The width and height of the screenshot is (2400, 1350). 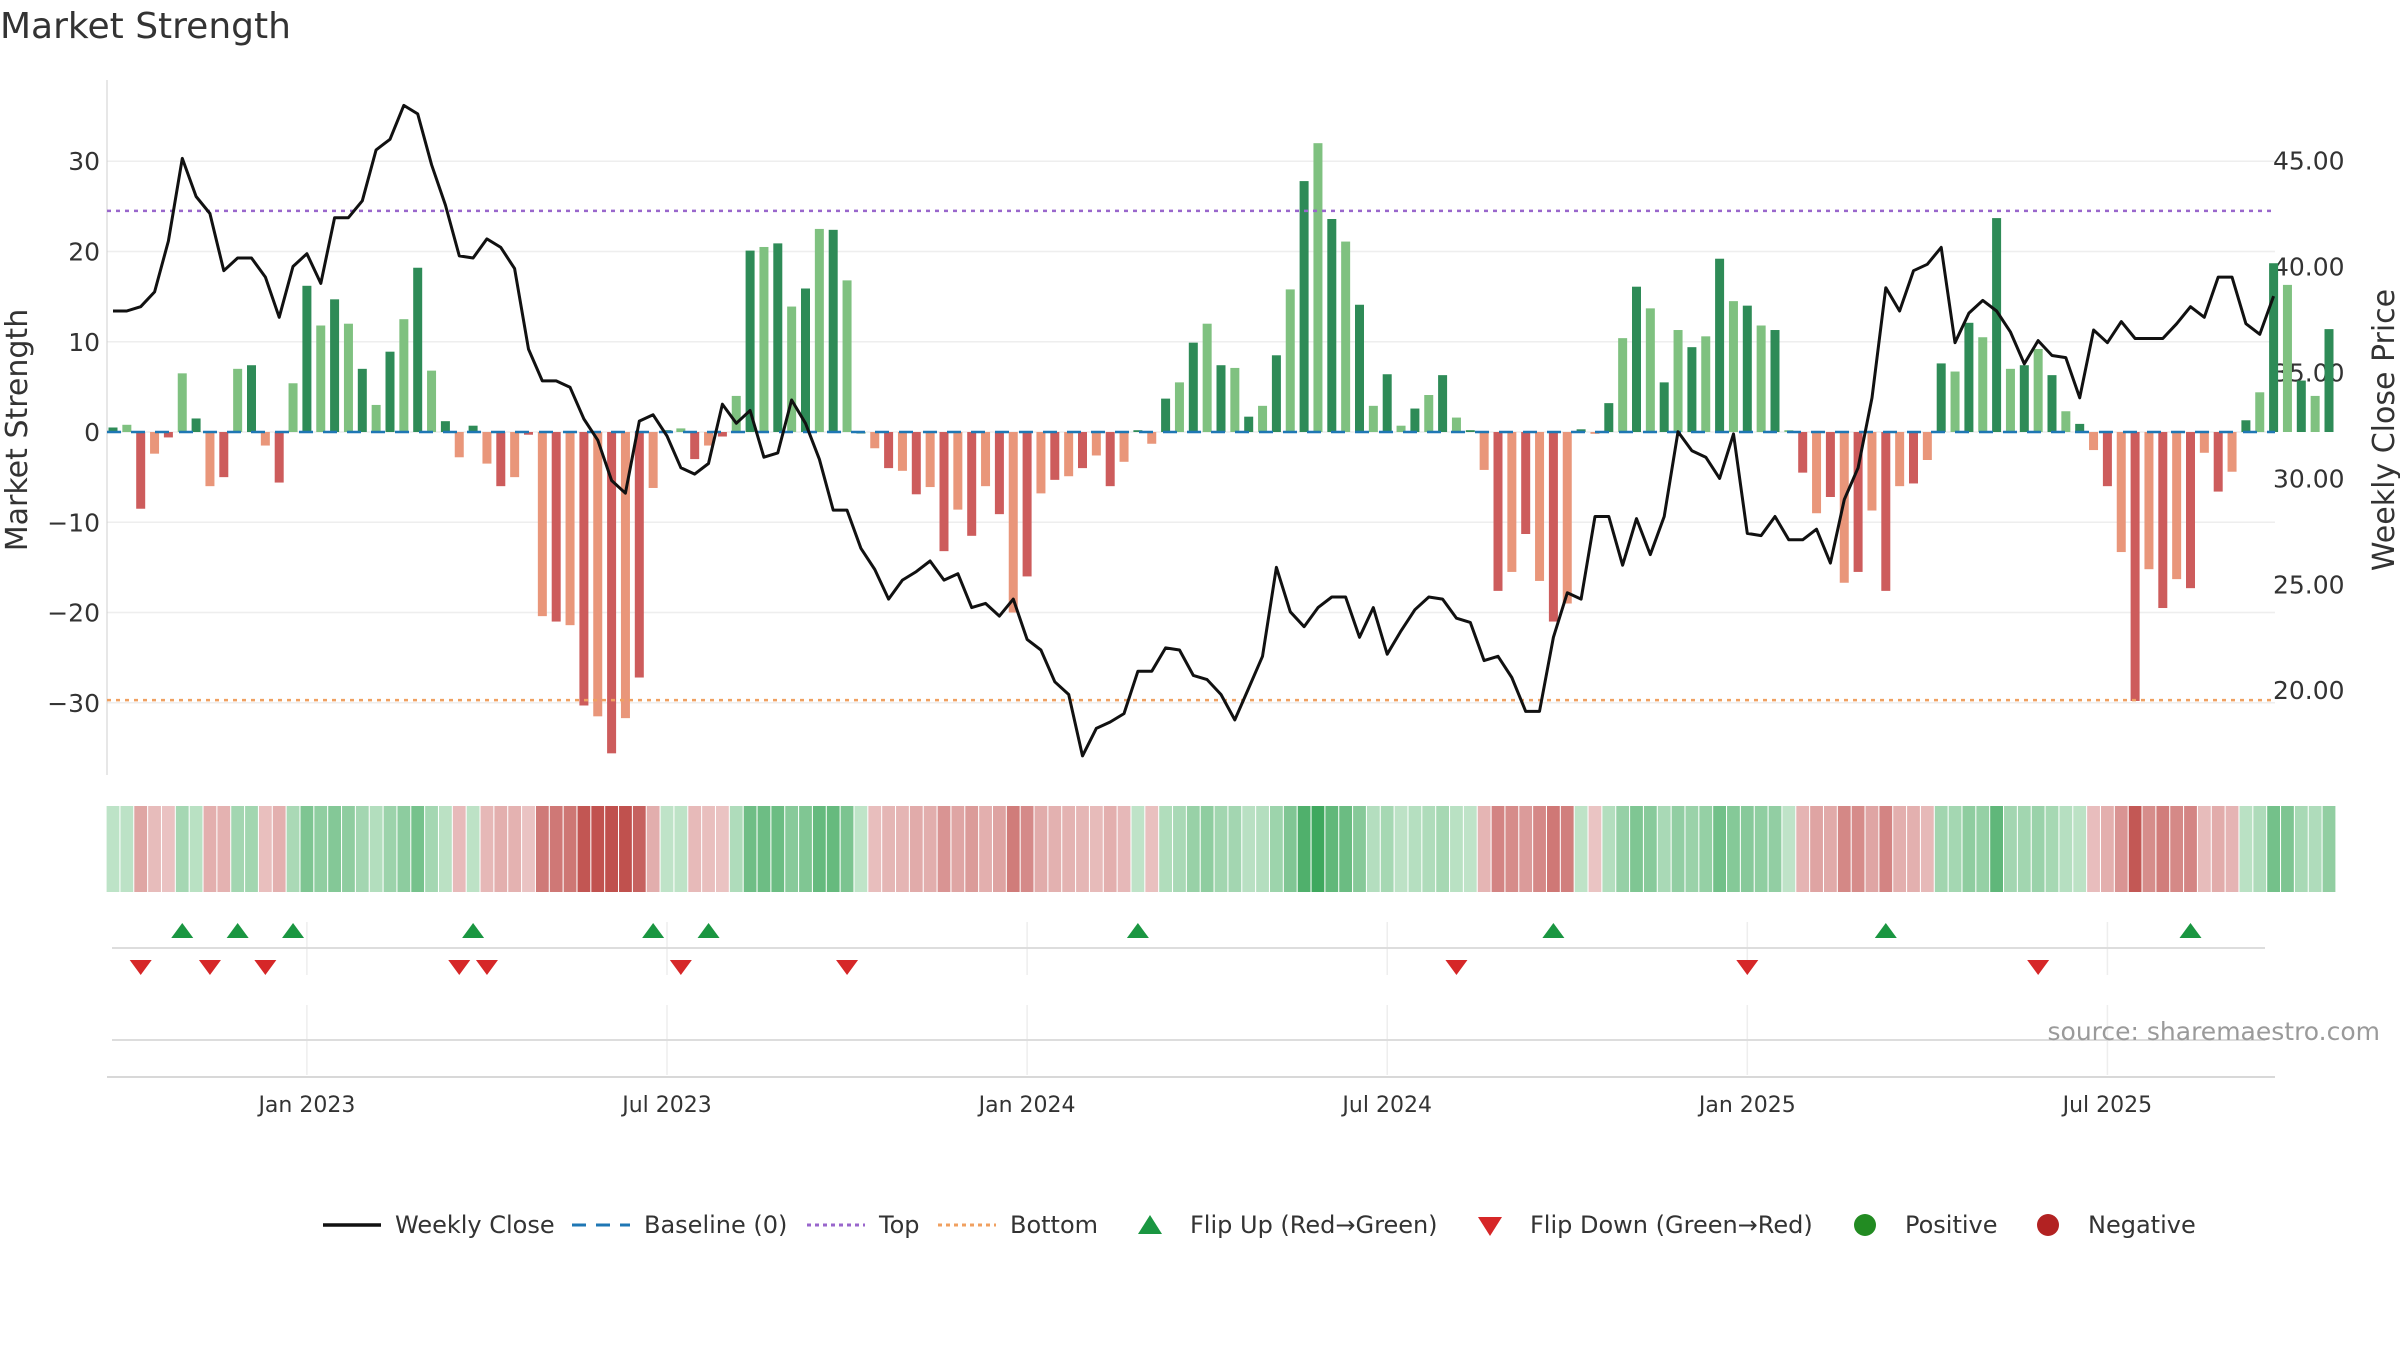 What do you see at coordinates (1054, 1225) in the screenshot?
I see `legend-label: Bottom` at bounding box center [1054, 1225].